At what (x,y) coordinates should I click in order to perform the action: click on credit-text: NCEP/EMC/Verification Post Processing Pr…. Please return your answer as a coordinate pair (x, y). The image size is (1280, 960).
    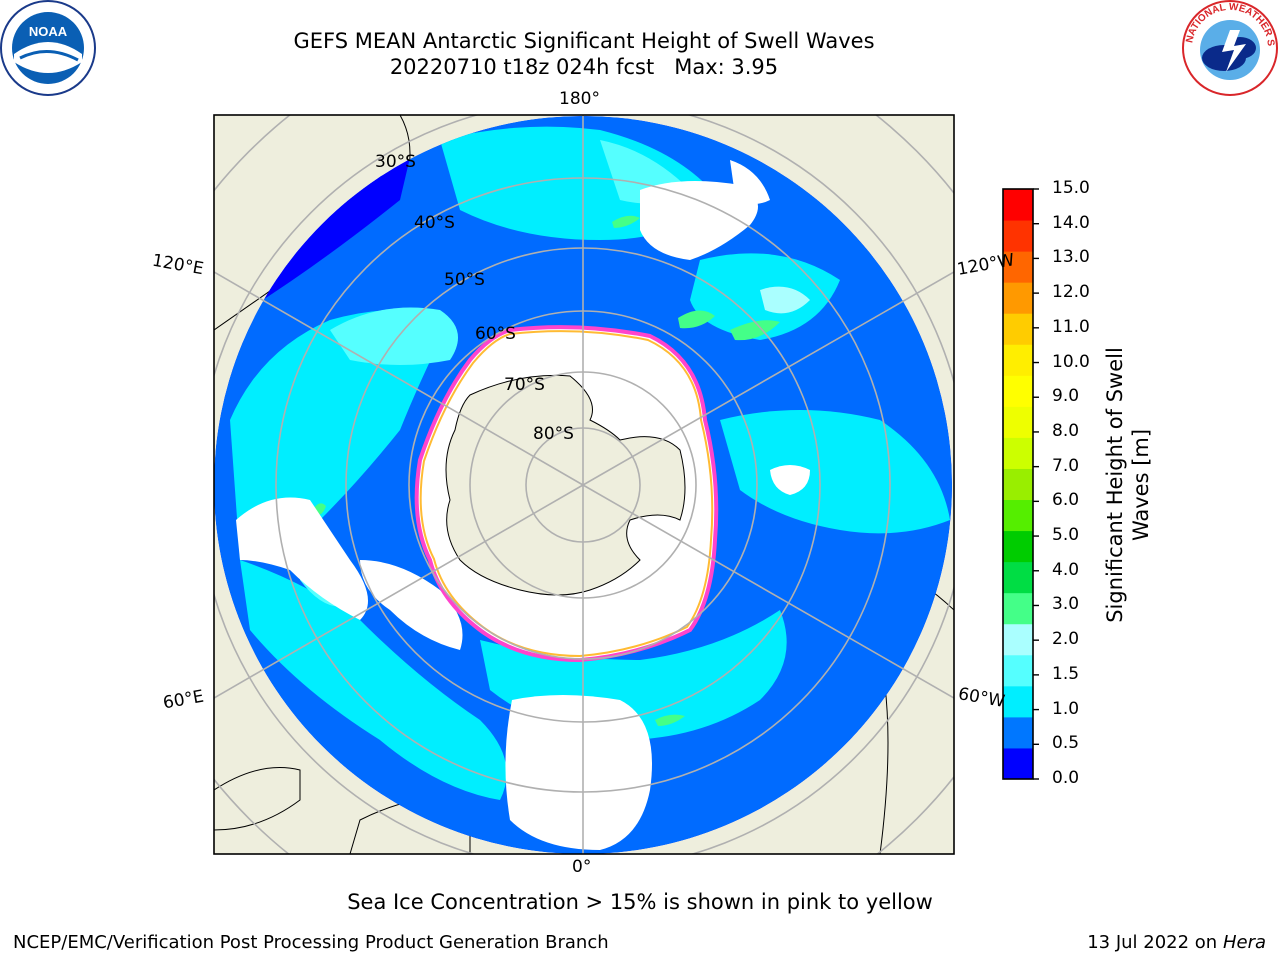
    Looking at the image, I should click on (311, 942).